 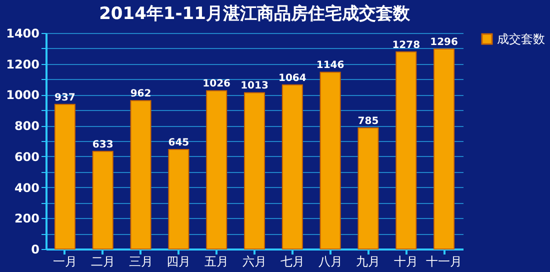 I want to click on data-label: 633, so click(x=103, y=144).